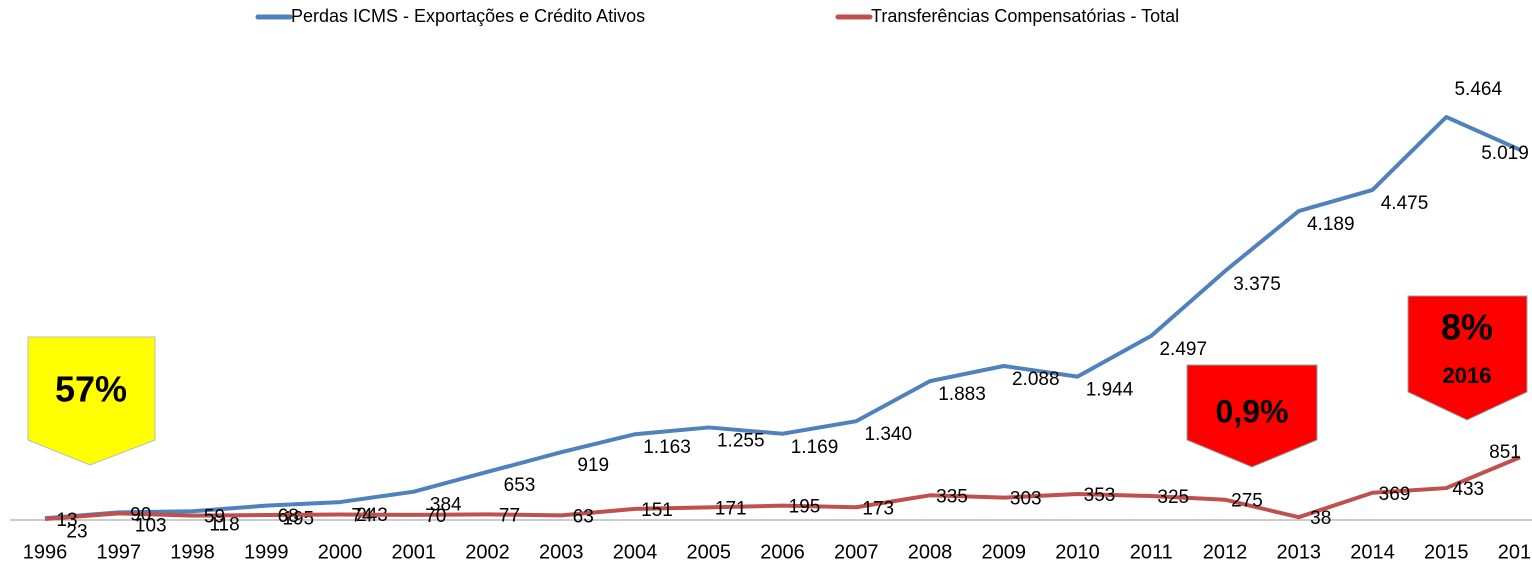  Describe the element at coordinates (362, 516) in the screenshot. I see `data-label: 74` at that location.